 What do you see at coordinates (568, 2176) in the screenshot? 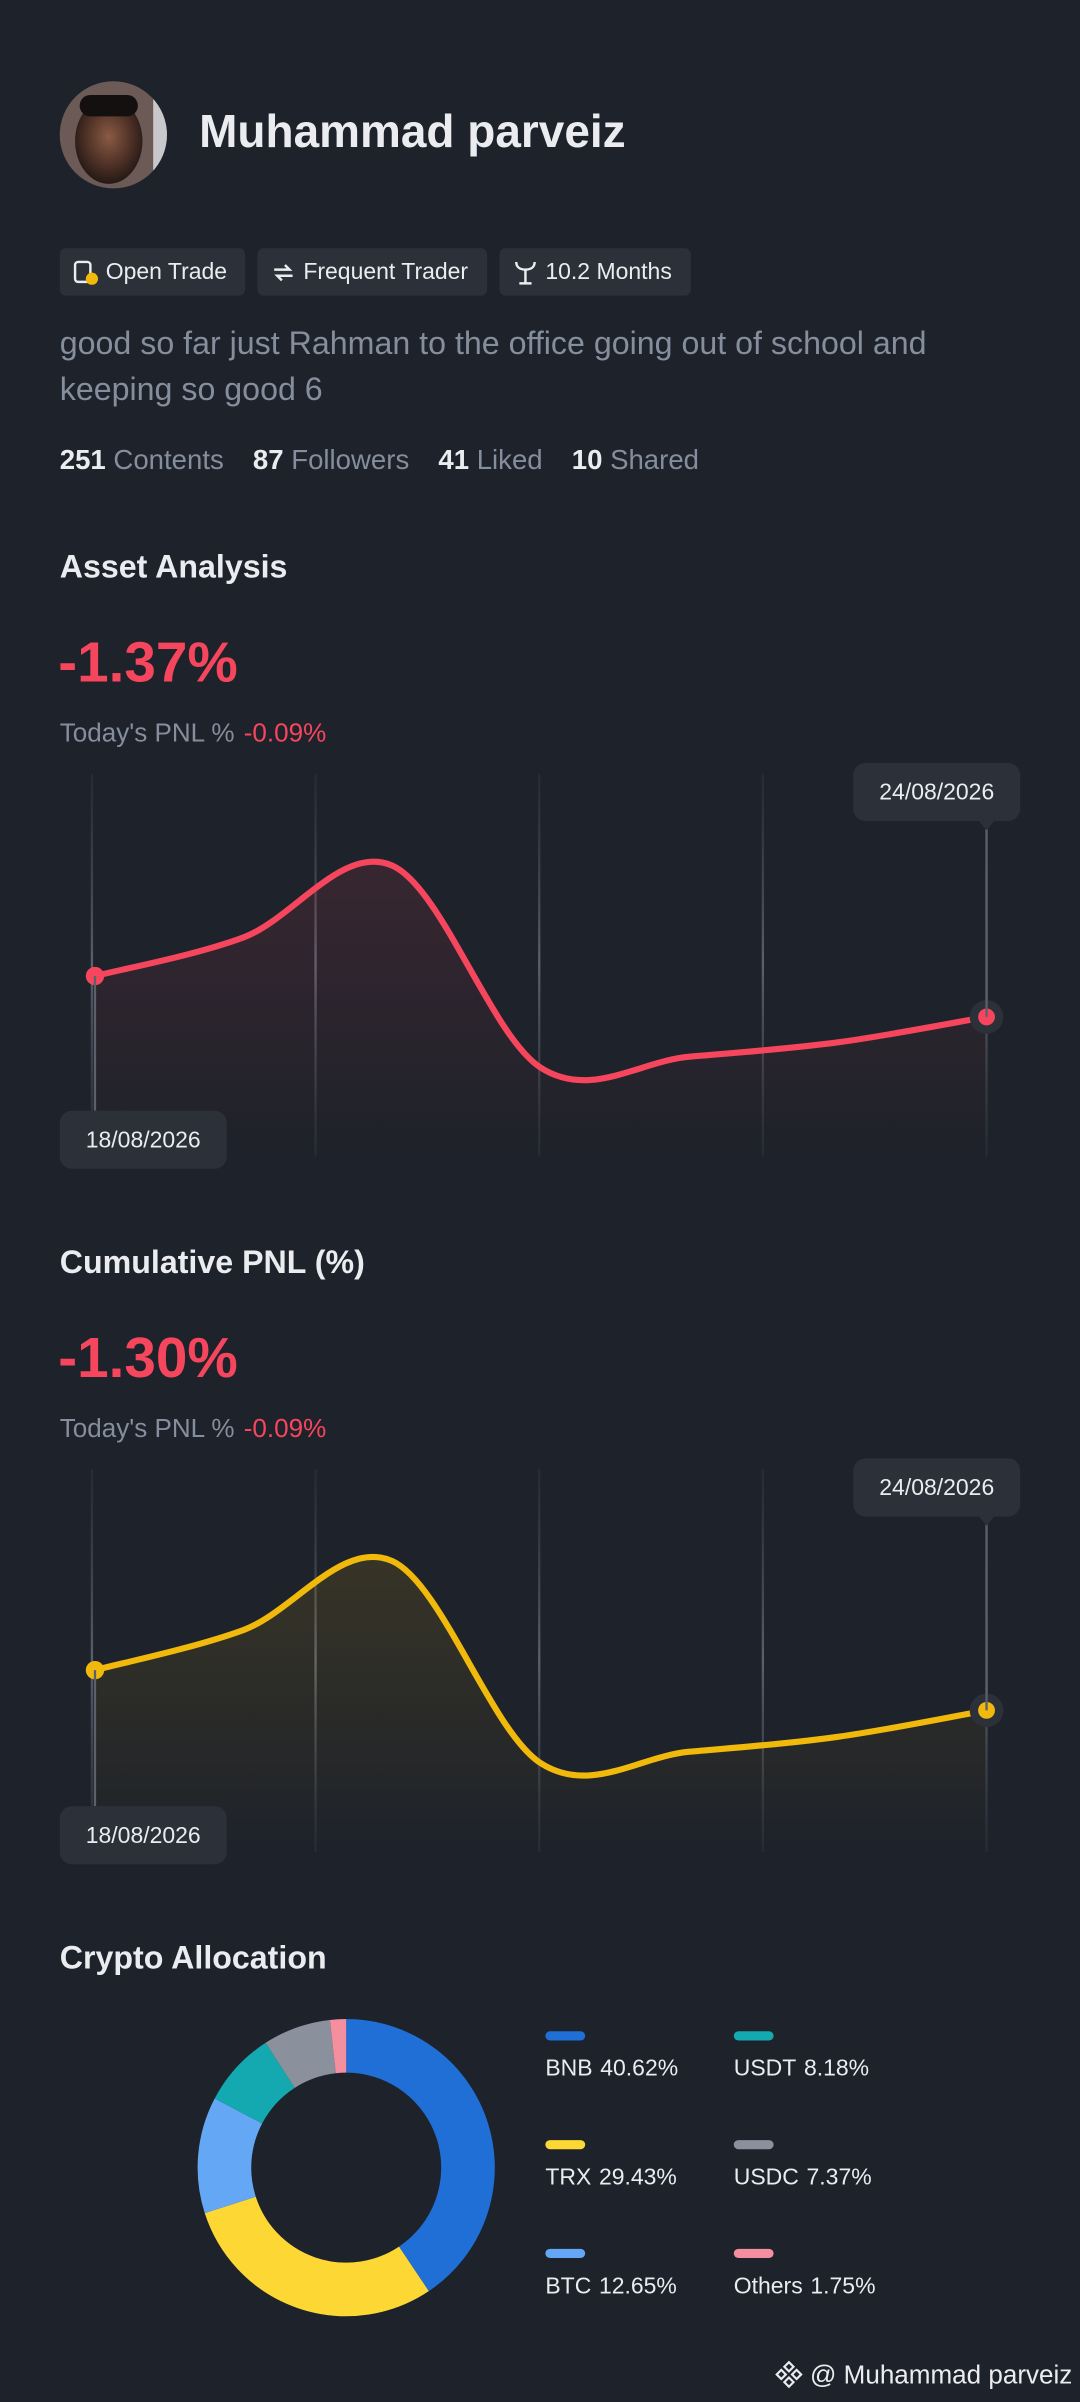
I see `legend-name: TRX` at bounding box center [568, 2176].